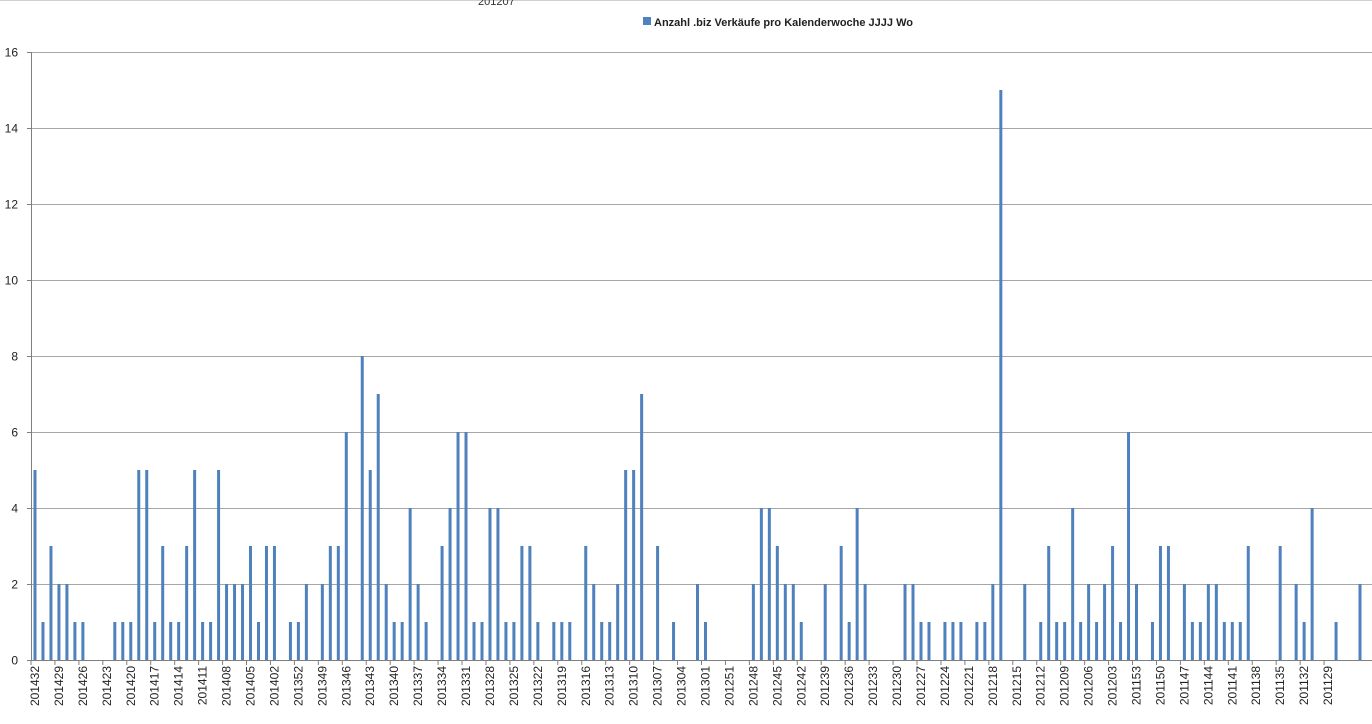  Describe the element at coordinates (59, 686) in the screenshot. I see `x-category-label: 201429` at that location.